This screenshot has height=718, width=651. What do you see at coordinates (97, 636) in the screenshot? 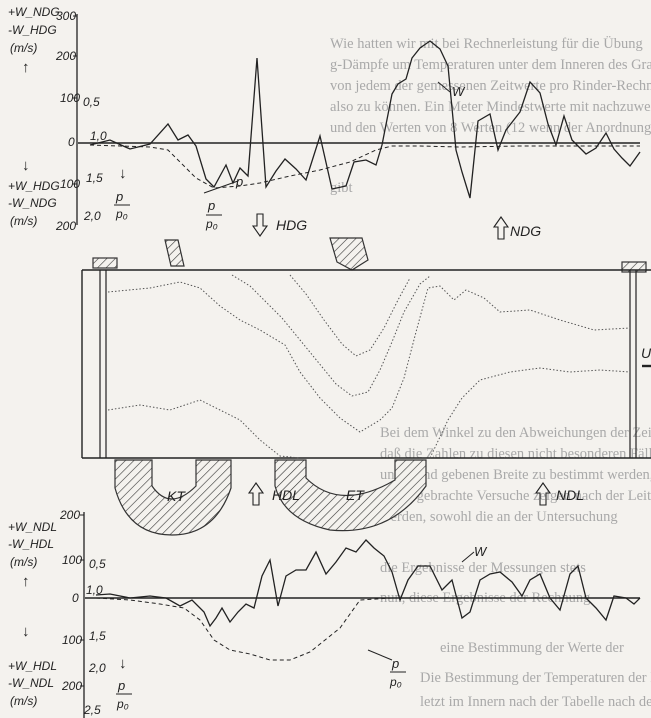
I see `bottom-p-tick: 1,5` at bounding box center [97, 636].